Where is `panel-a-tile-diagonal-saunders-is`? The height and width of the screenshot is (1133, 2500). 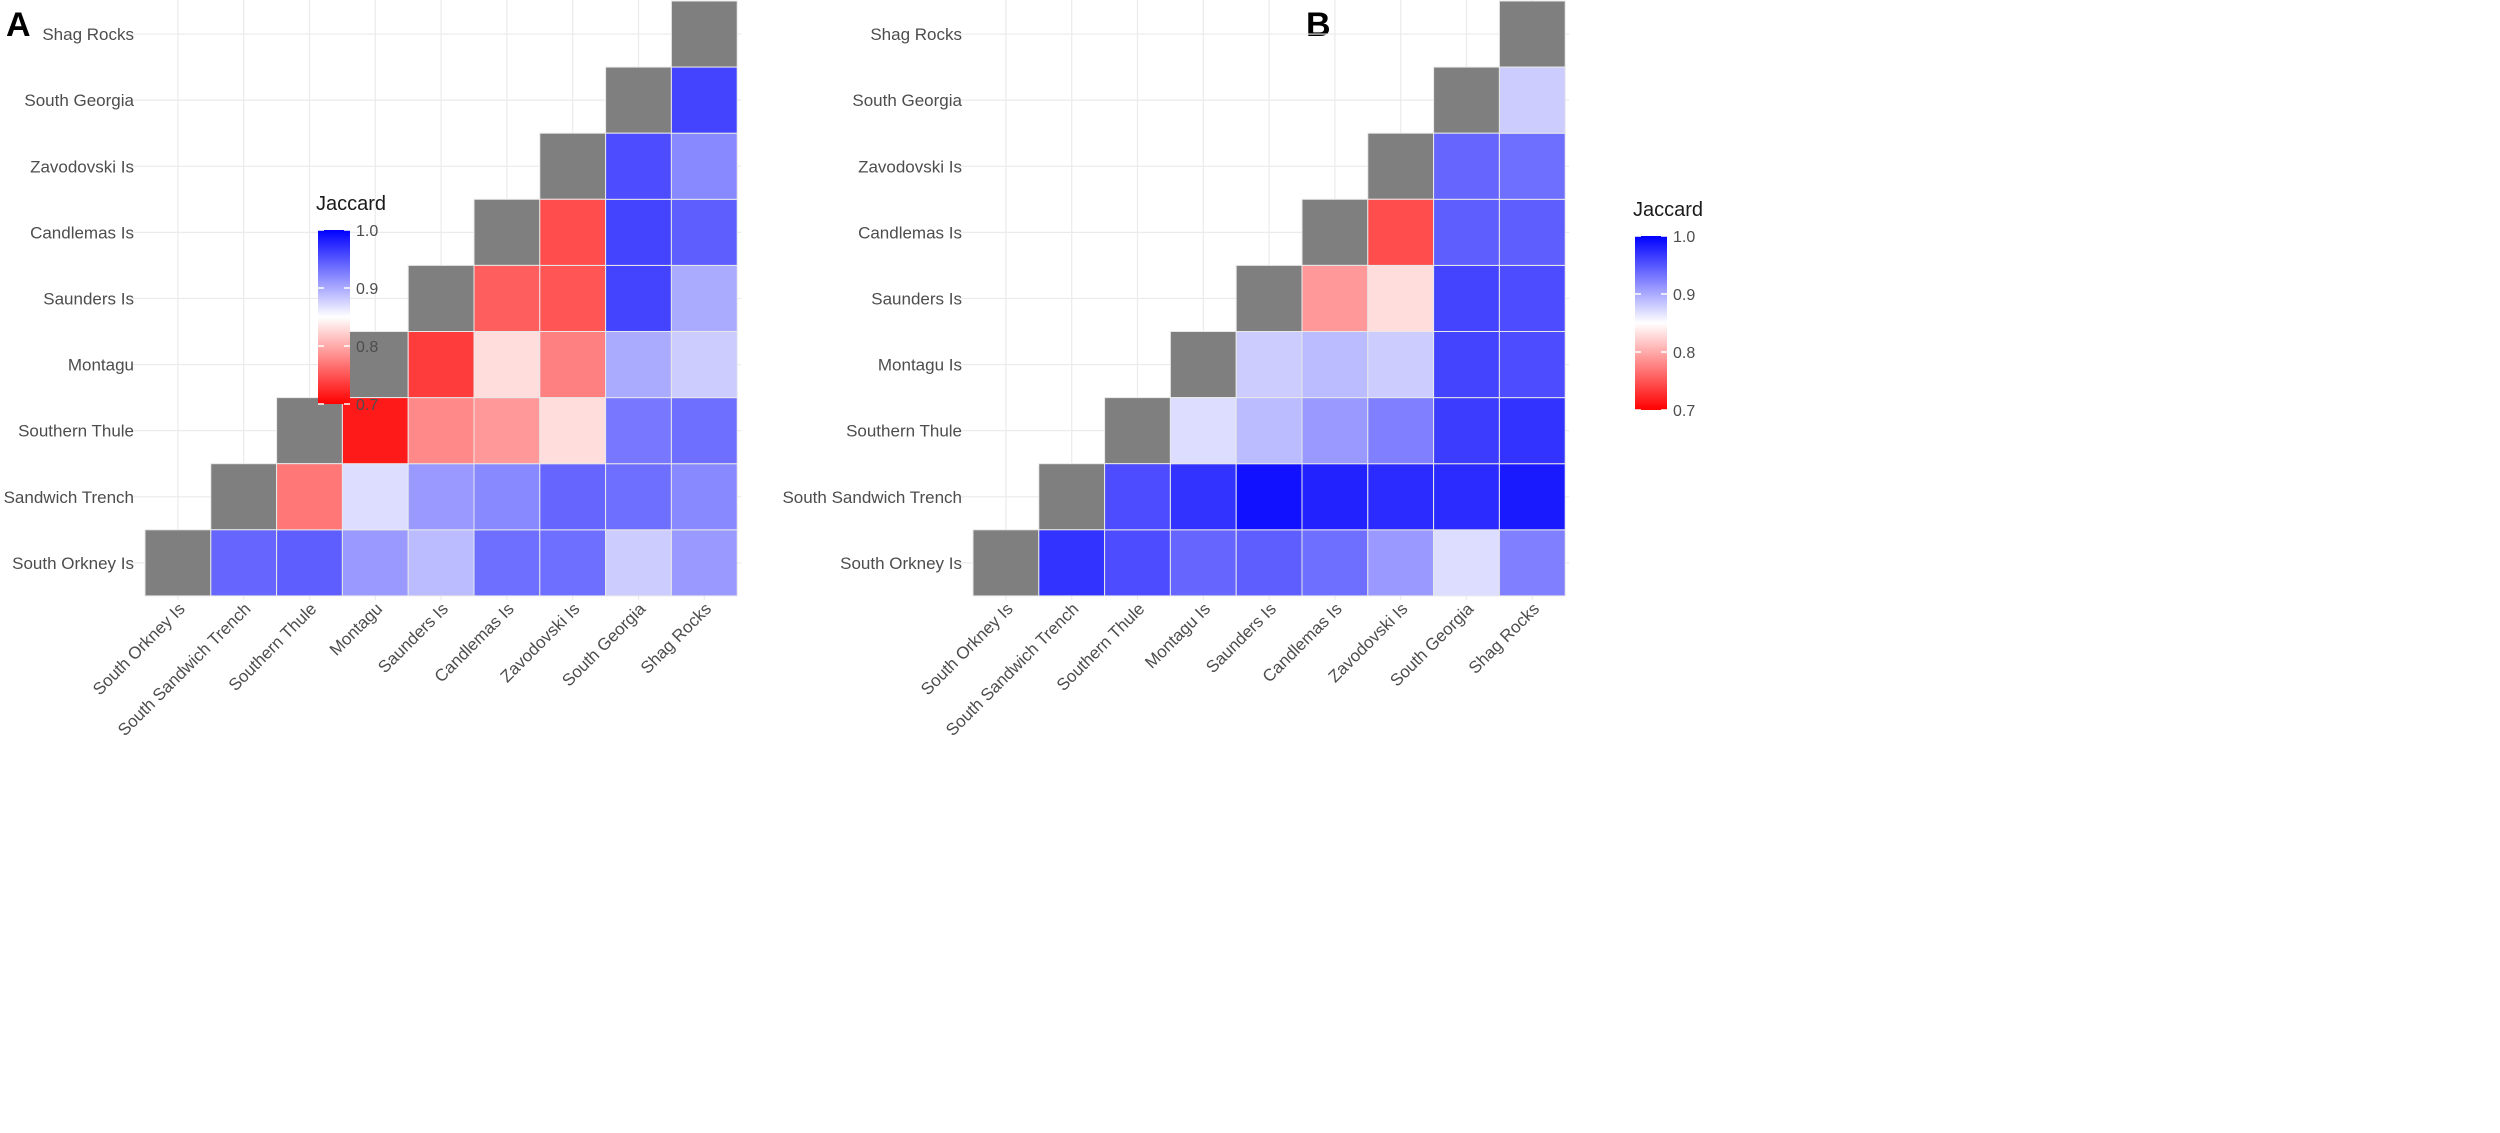 panel-a-tile-diagonal-saunders-is is located at coordinates (441, 298).